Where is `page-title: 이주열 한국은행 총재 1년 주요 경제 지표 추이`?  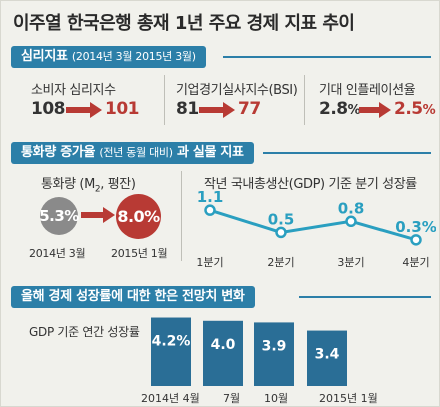
page-title: 이주열 한국은행 총재 1년 주요 경제 지표 추이 is located at coordinates (184, 23).